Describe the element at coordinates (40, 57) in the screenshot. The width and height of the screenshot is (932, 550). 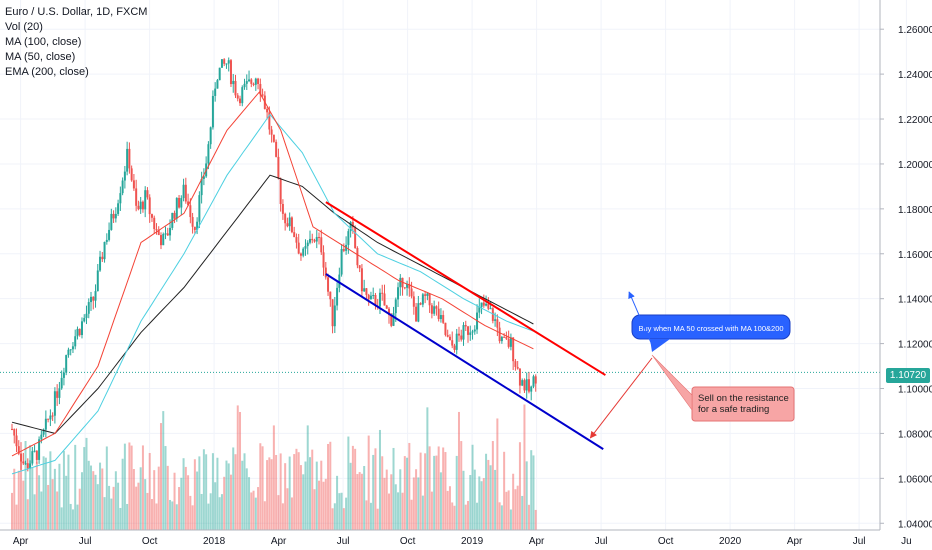
I see `indicator-ma50: MA (50, close)` at that location.